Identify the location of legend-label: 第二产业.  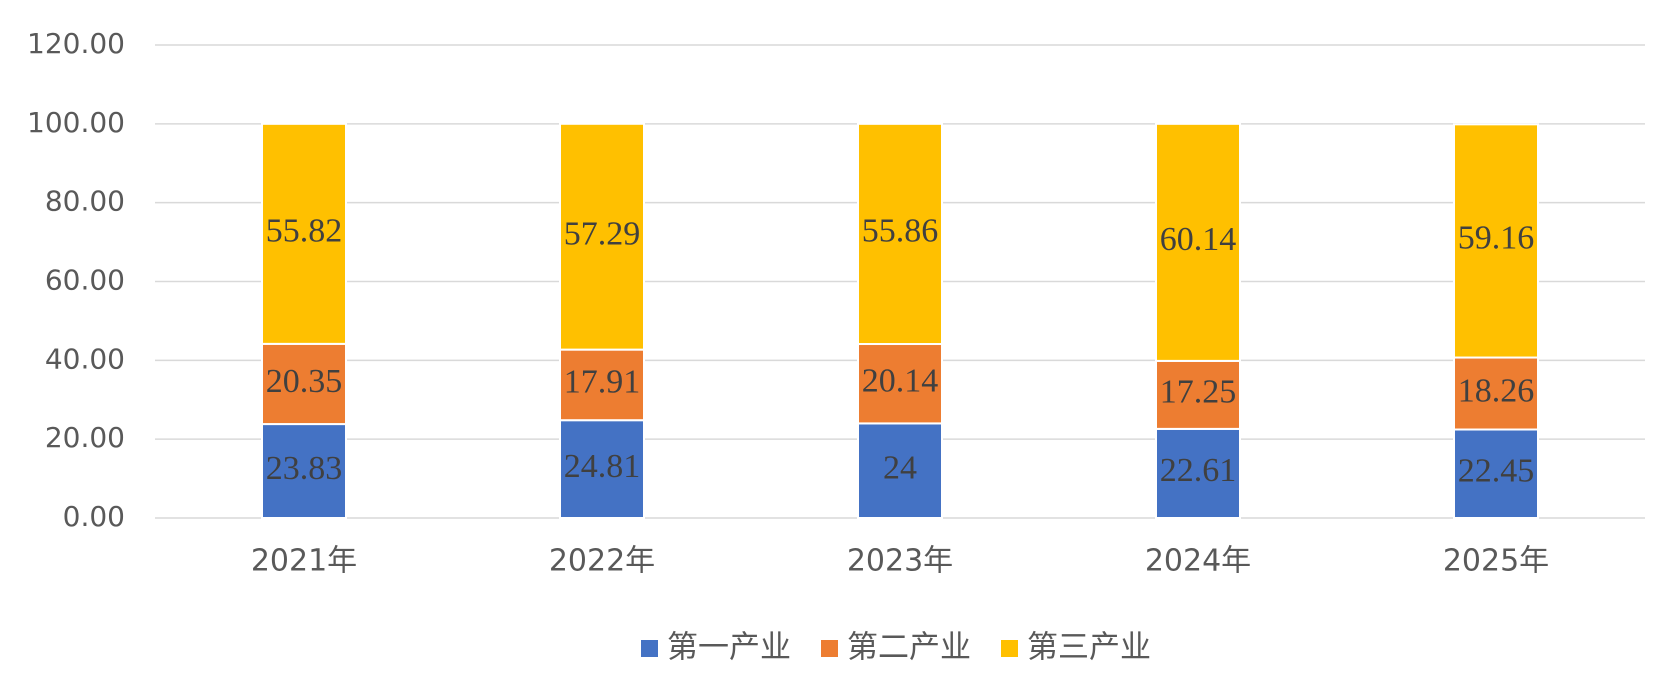
(909, 648).